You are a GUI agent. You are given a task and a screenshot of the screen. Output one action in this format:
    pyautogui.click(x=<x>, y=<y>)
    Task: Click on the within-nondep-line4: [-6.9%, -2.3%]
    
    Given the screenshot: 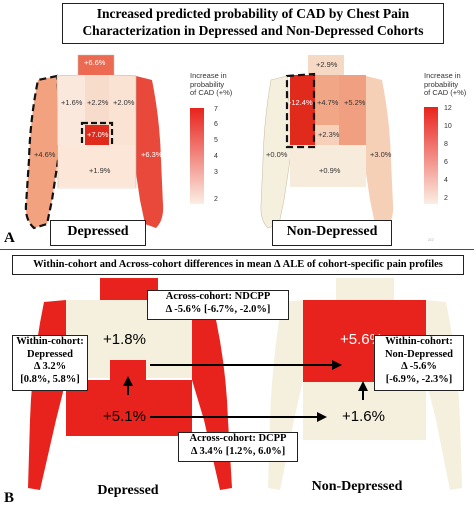 What is the action you would take?
    pyautogui.click(x=419, y=379)
    